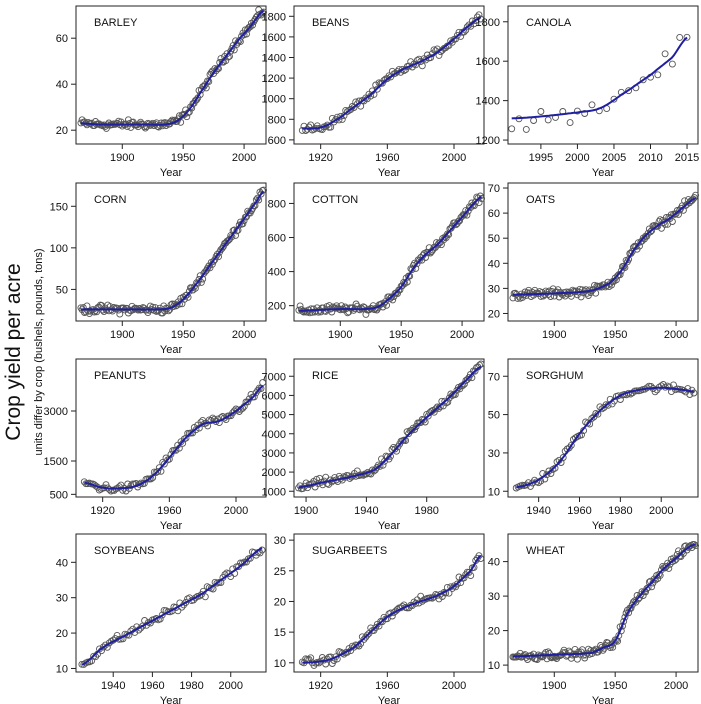 This screenshot has height=704, width=701. Describe the element at coordinates (274, 79) in the screenshot. I see `y-tick-label: 1200` at that location.